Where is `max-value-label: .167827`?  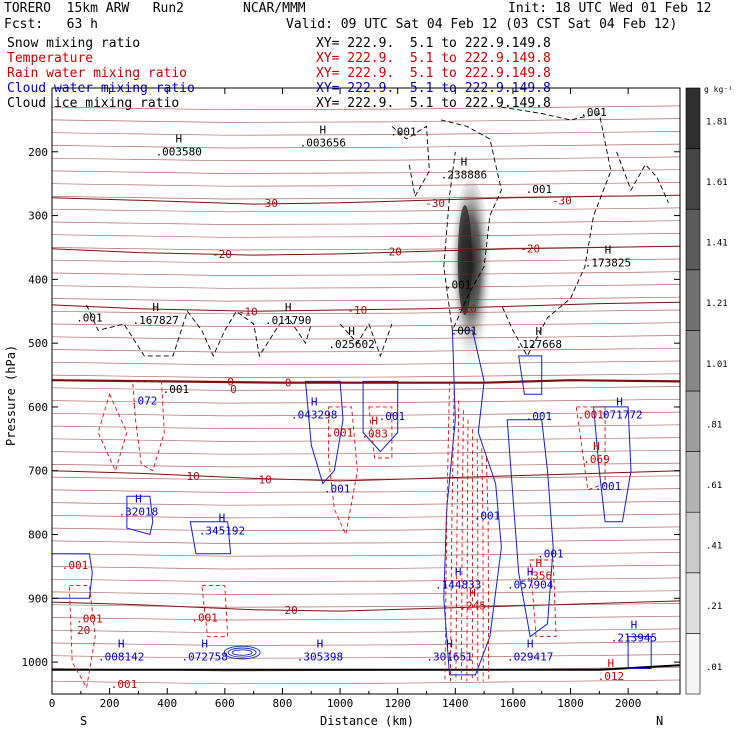
max-value-label: .167827 is located at coordinates (156, 320).